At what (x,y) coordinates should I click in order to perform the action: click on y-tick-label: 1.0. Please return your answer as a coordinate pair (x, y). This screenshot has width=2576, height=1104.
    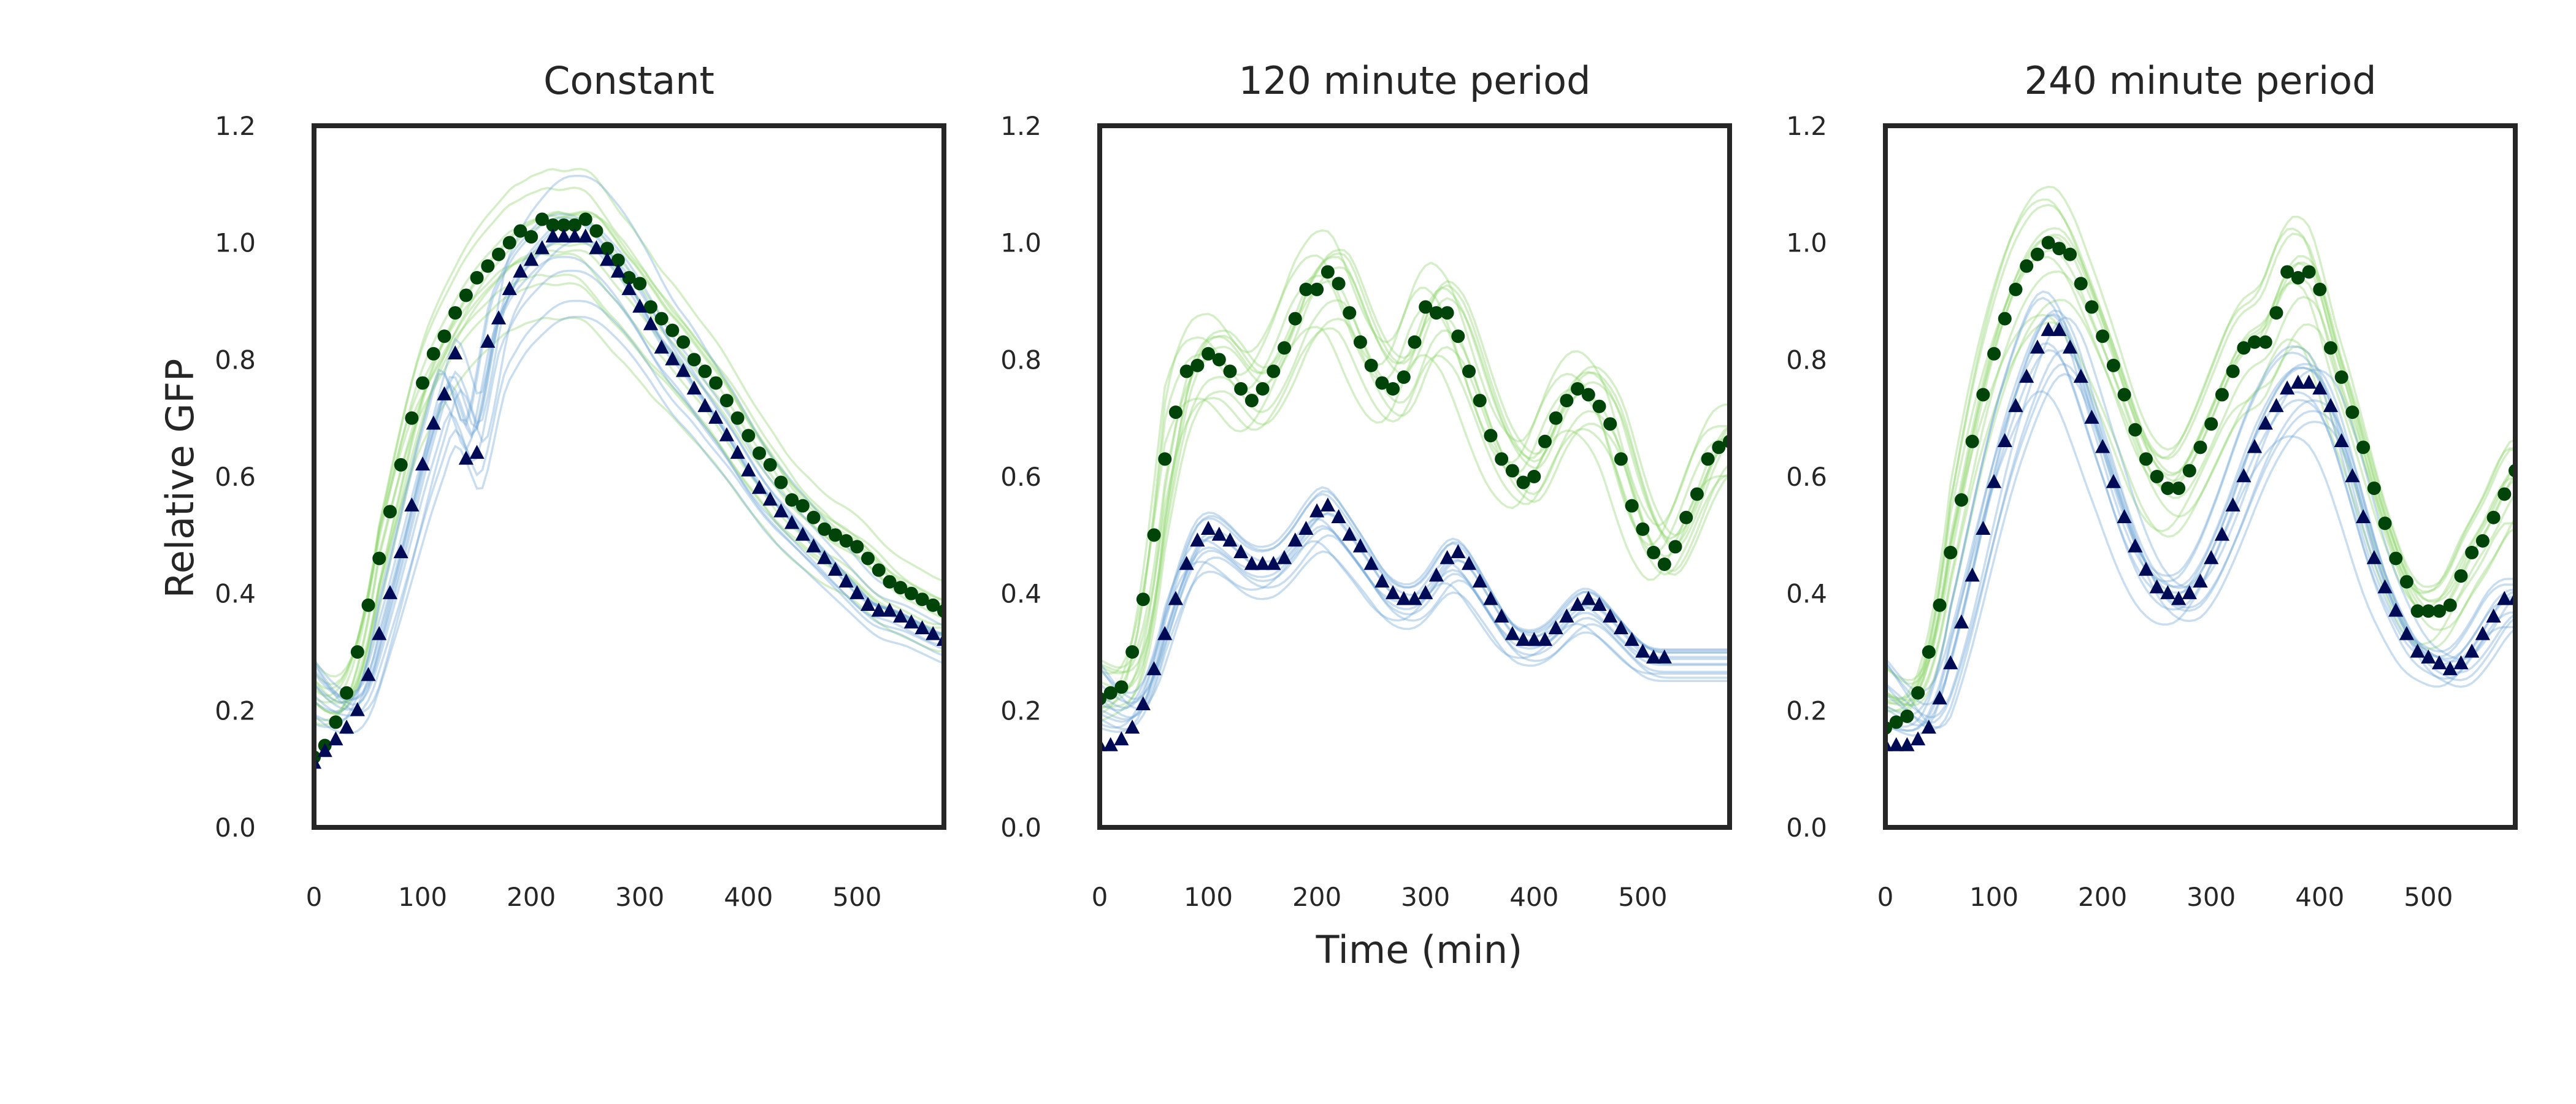
    Looking at the image, I should click on (1020, 243).